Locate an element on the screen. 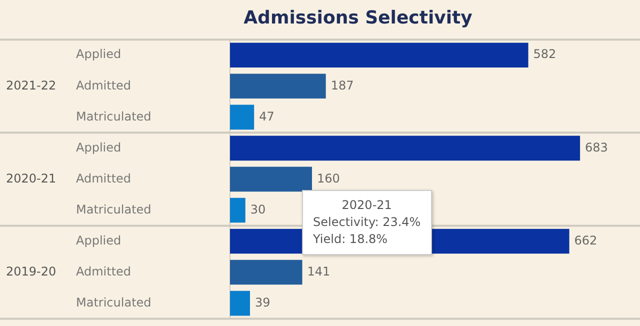  data-label: 187 is located at coordinates (342, 85).